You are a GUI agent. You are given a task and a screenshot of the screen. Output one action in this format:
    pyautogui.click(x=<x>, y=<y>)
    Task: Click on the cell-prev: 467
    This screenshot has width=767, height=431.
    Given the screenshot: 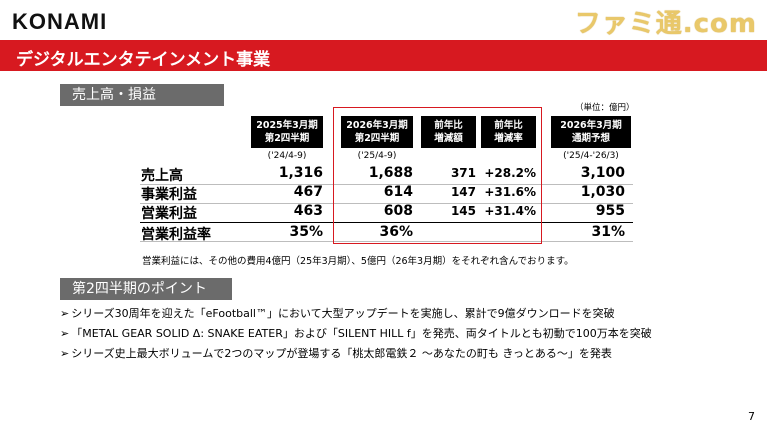 What is the action you would take?
    pyautogui.click(x=308, y=192)
    